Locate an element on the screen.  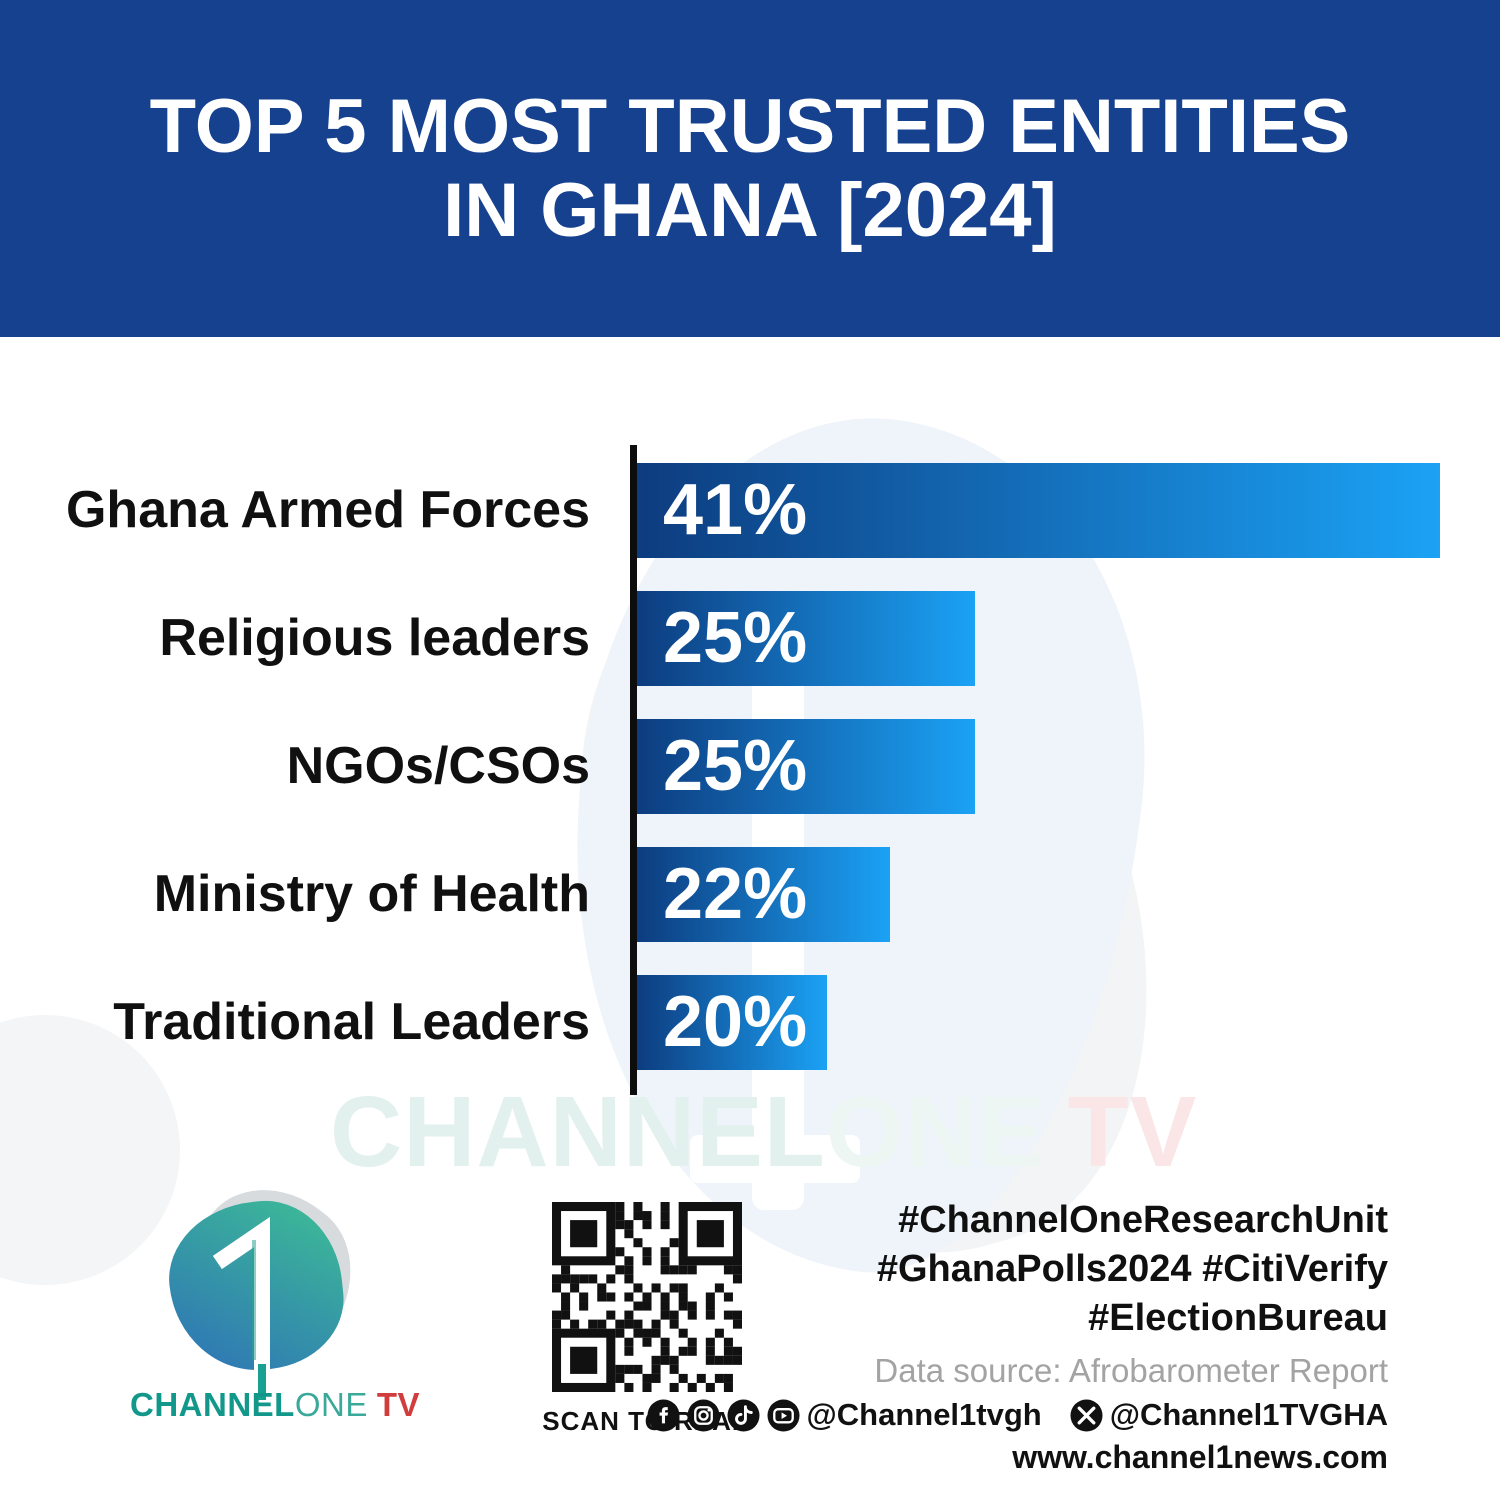
bar-value-label: 41% is located at coordinates (735, 510).